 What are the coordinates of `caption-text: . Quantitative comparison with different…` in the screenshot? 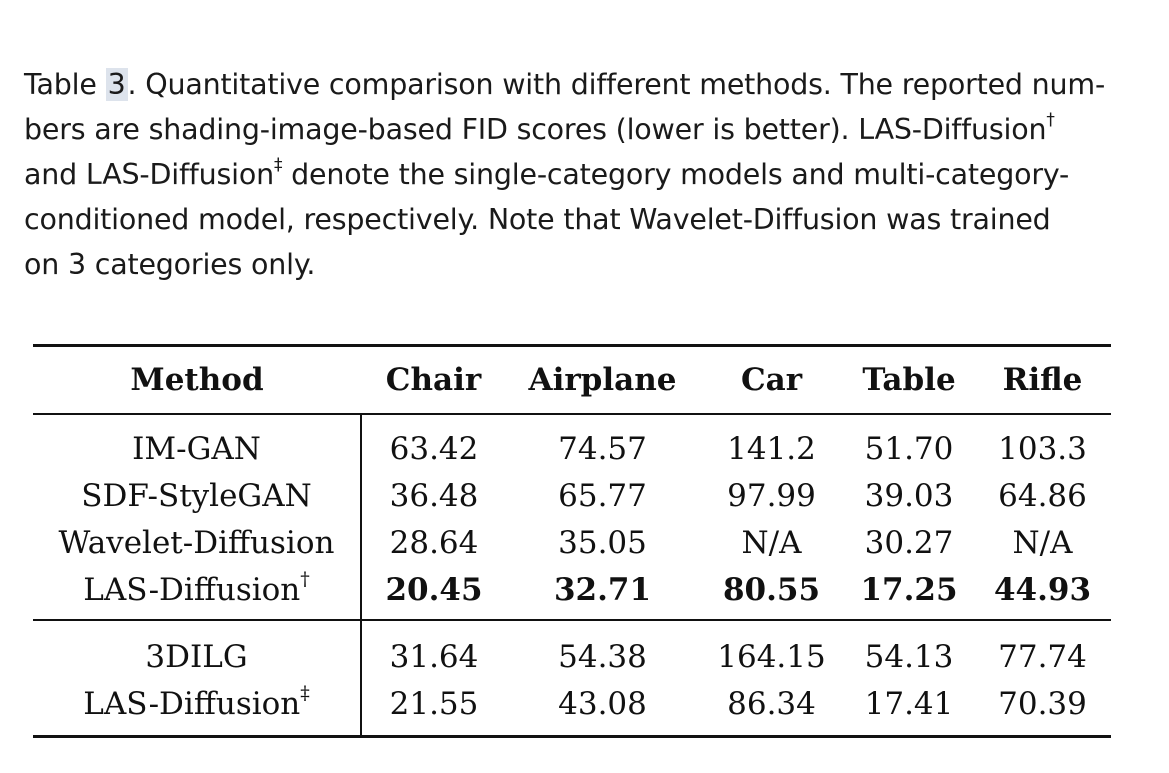 It's located at (616, 84).